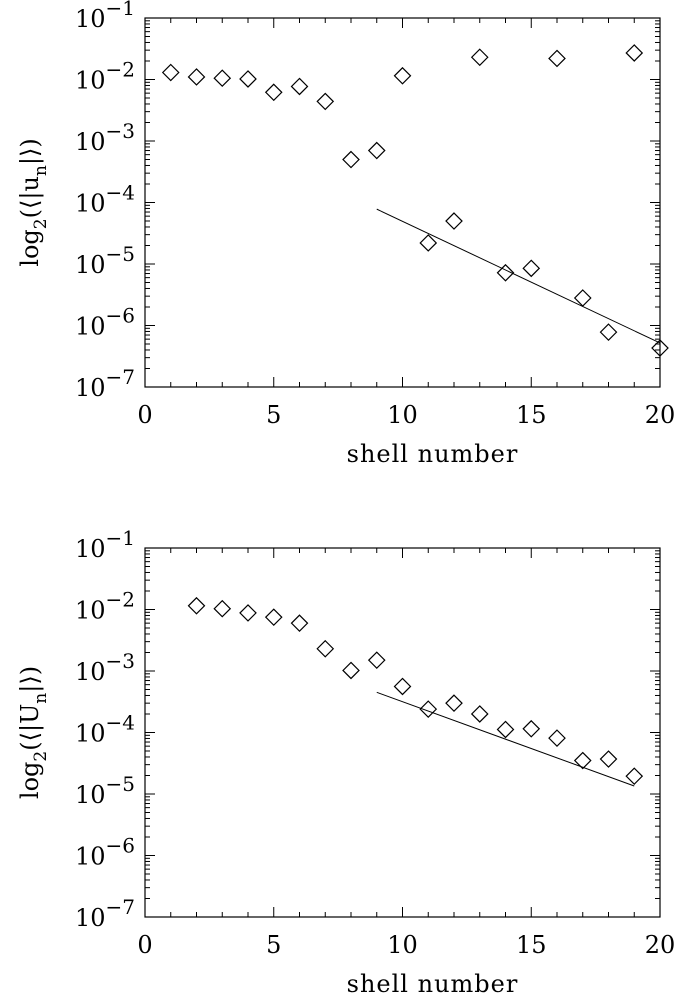 This screenshot has height=1000, width=681. I want to click on y-axis-label: log2(⟨|un|⟩), so click(33, 202).